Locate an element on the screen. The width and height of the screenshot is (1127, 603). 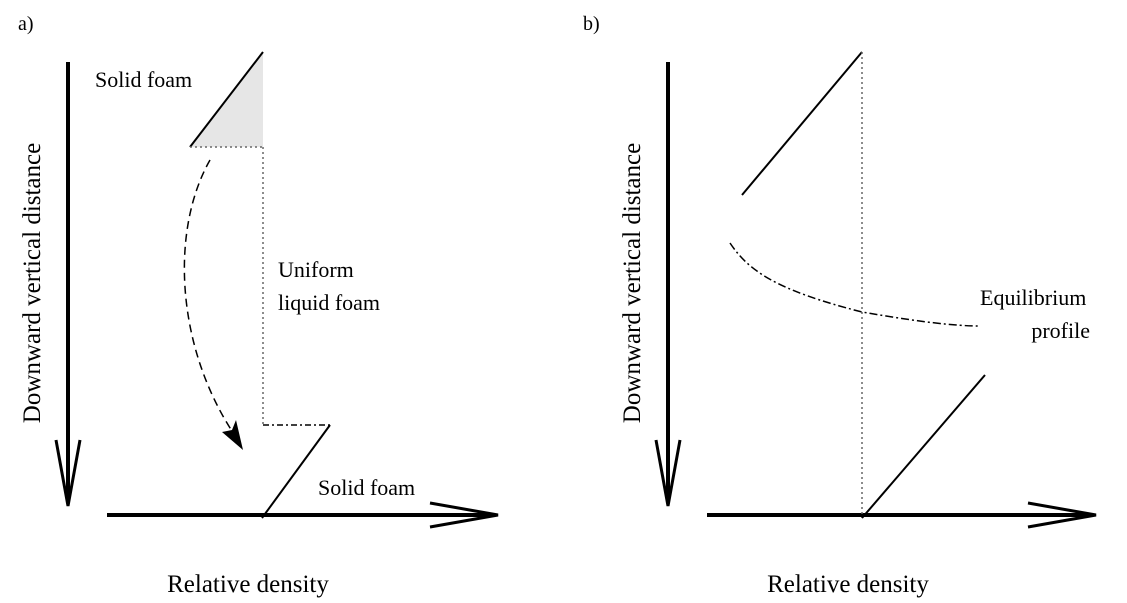
annotation: Uniform is located at coordinates (316, 269).